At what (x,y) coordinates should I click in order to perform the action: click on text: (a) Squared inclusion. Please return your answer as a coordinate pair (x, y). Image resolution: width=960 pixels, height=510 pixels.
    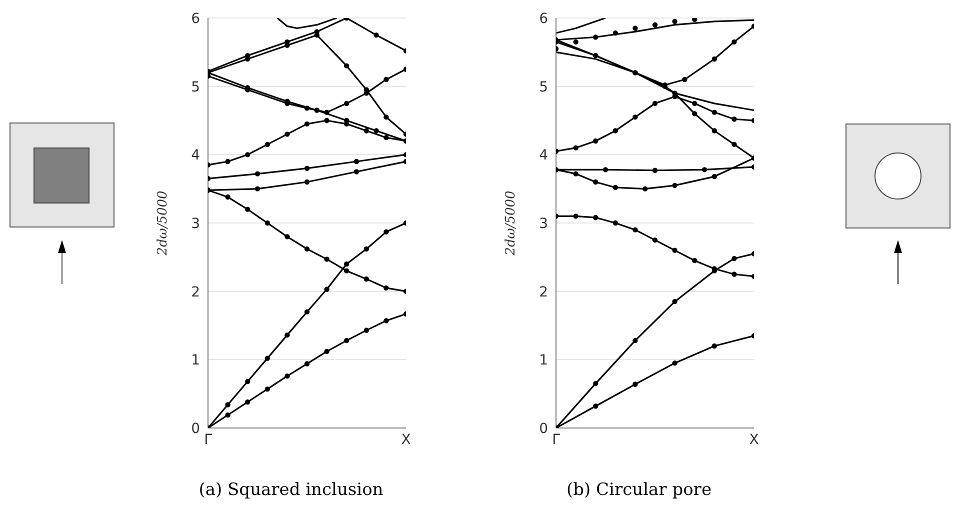
    Looking at the image, I should click on (291, 490).